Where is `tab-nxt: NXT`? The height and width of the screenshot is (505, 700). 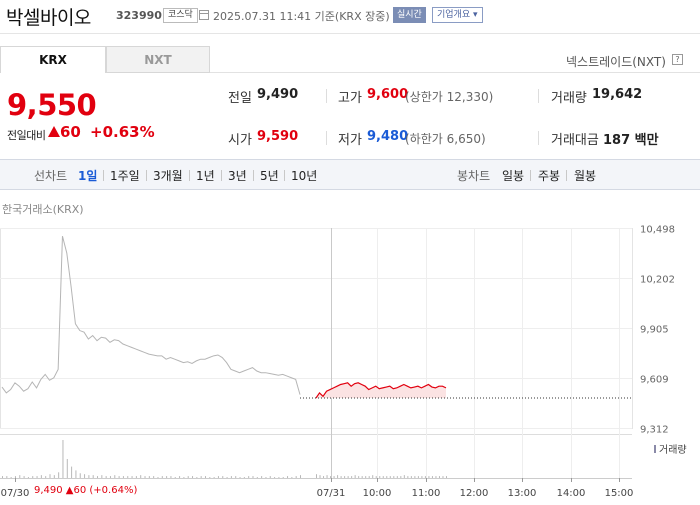 tab-nxt: NXT is located at coordinates (158, 59).